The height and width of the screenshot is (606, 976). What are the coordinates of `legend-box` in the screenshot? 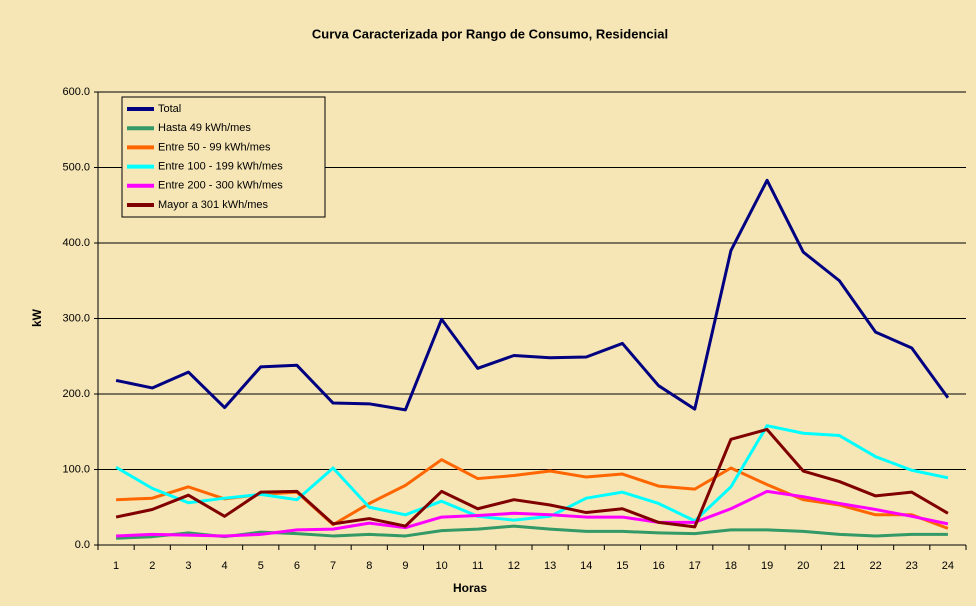 It's located at (223, 157).